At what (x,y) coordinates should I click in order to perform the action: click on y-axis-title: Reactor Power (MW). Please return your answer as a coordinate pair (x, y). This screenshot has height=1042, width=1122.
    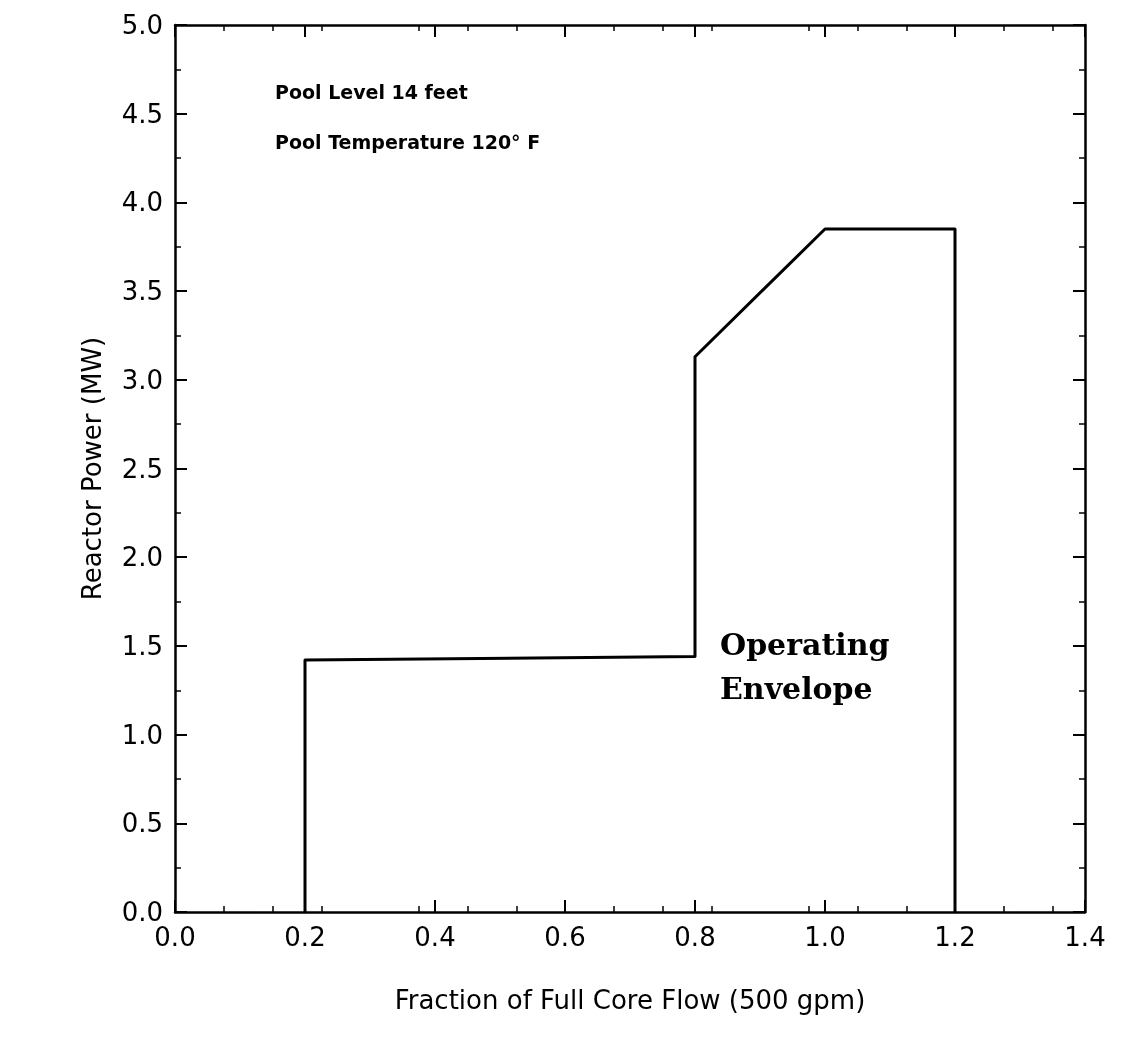
    Looking at the image, I should click on (92, 468).